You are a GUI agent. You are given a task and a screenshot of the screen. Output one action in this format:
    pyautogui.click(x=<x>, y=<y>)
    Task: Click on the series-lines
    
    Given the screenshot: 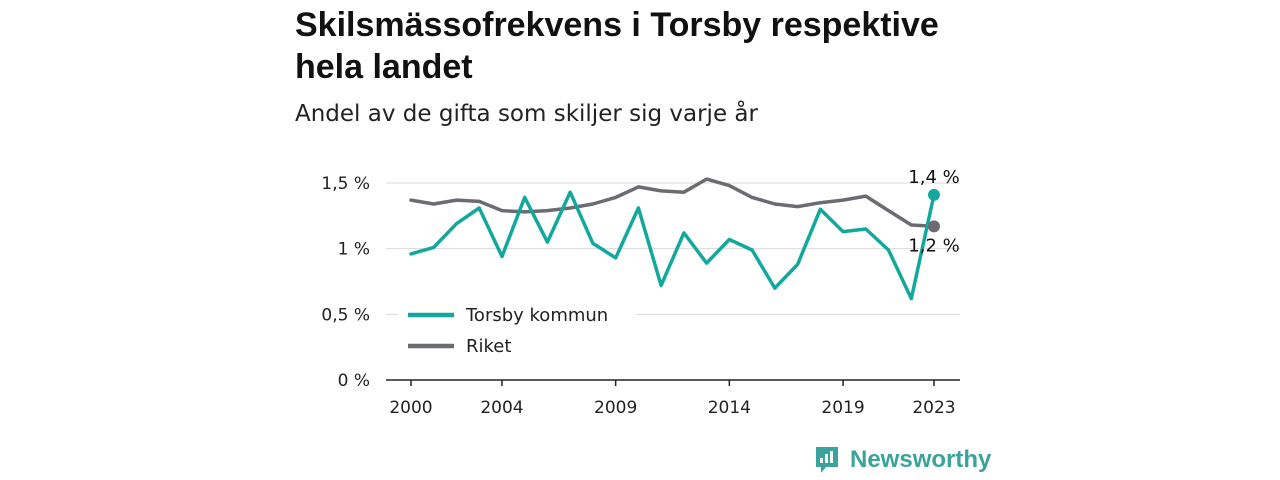 What is the action you would take?
    pyautogui.click(x=672, y=239)
    